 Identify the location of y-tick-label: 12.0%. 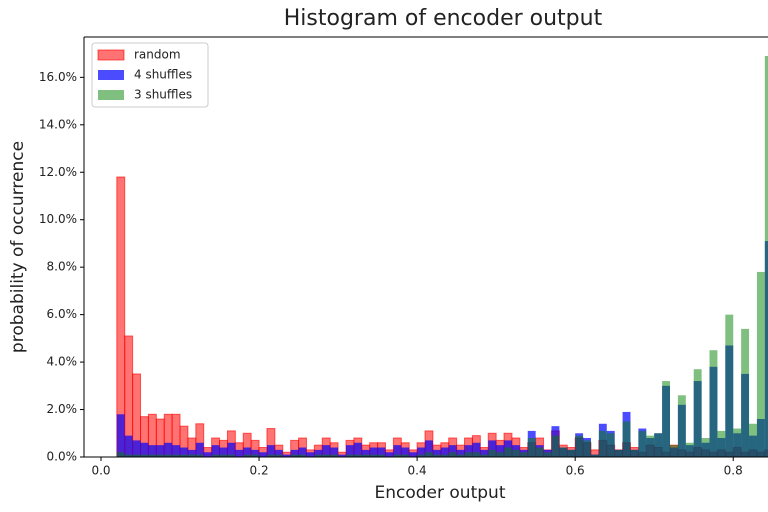
(58, 172).